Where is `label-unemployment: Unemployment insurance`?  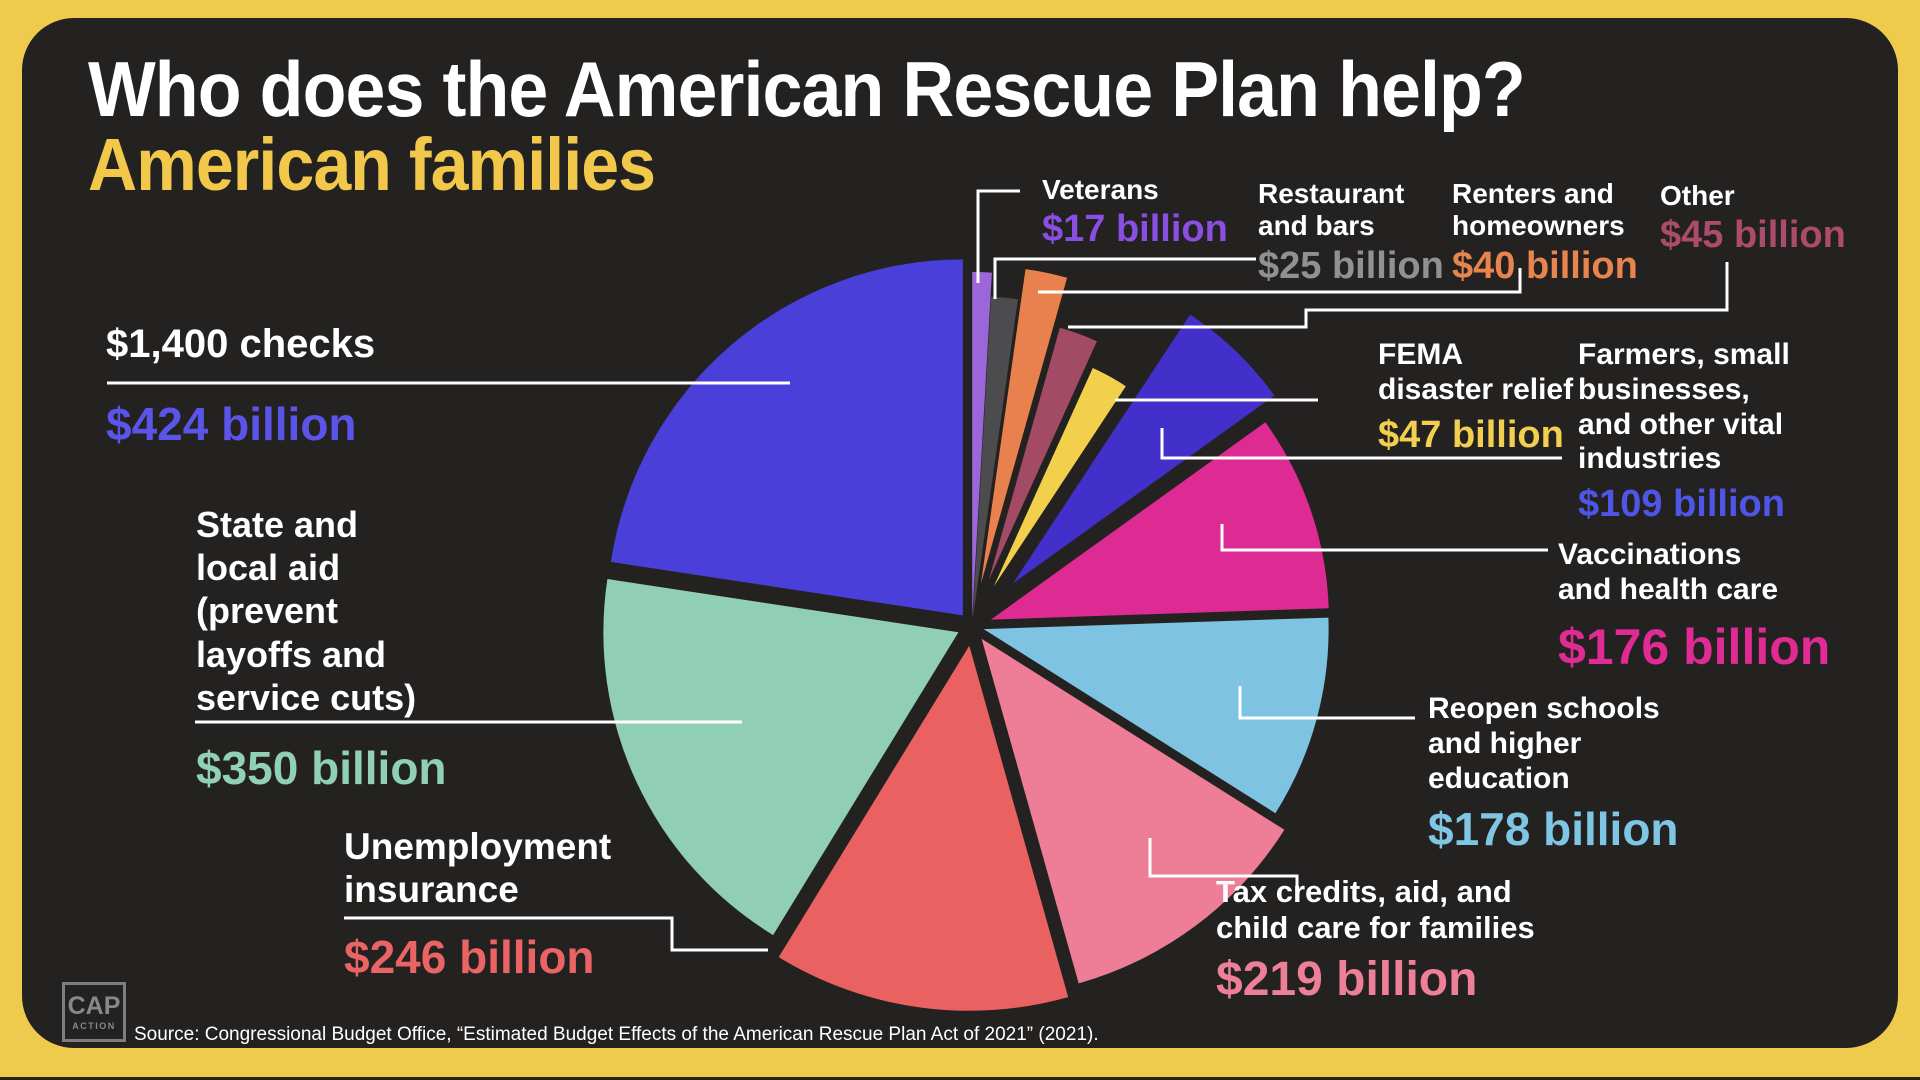 label-unemployment: Unemployment insurance is located at coordinates (478, 868).